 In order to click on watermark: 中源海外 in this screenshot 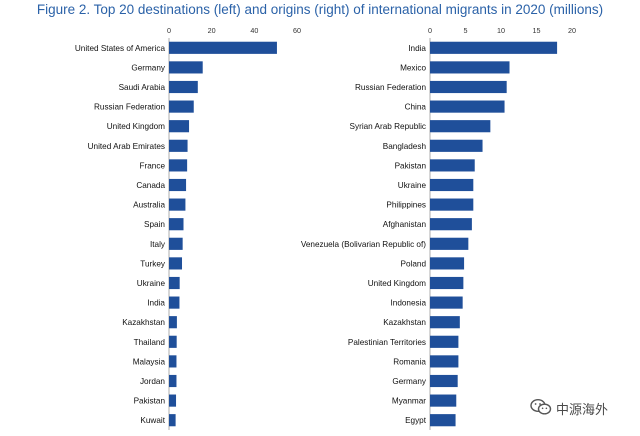, I will do `click(582, 408)`.